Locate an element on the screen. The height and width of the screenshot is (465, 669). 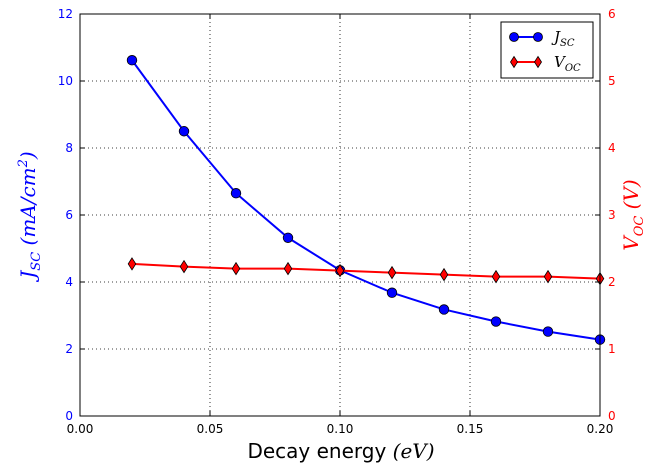
y-left-tick-label: 12 is located at coordinates (65, 14).